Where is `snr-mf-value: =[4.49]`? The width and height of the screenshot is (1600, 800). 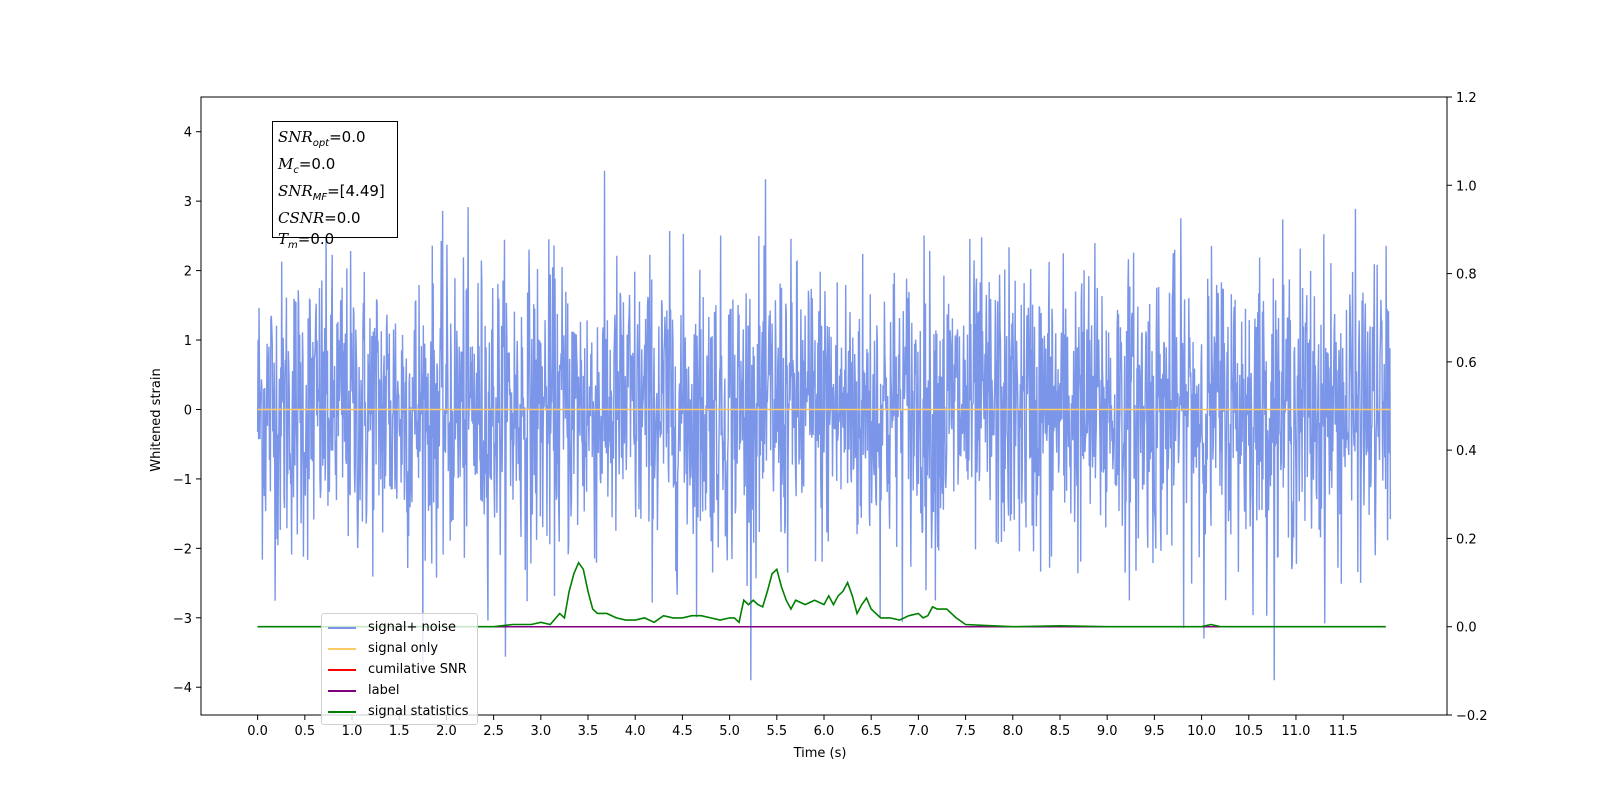 snr-mf-value: =[4.49] is located at coordinates (356, 191).